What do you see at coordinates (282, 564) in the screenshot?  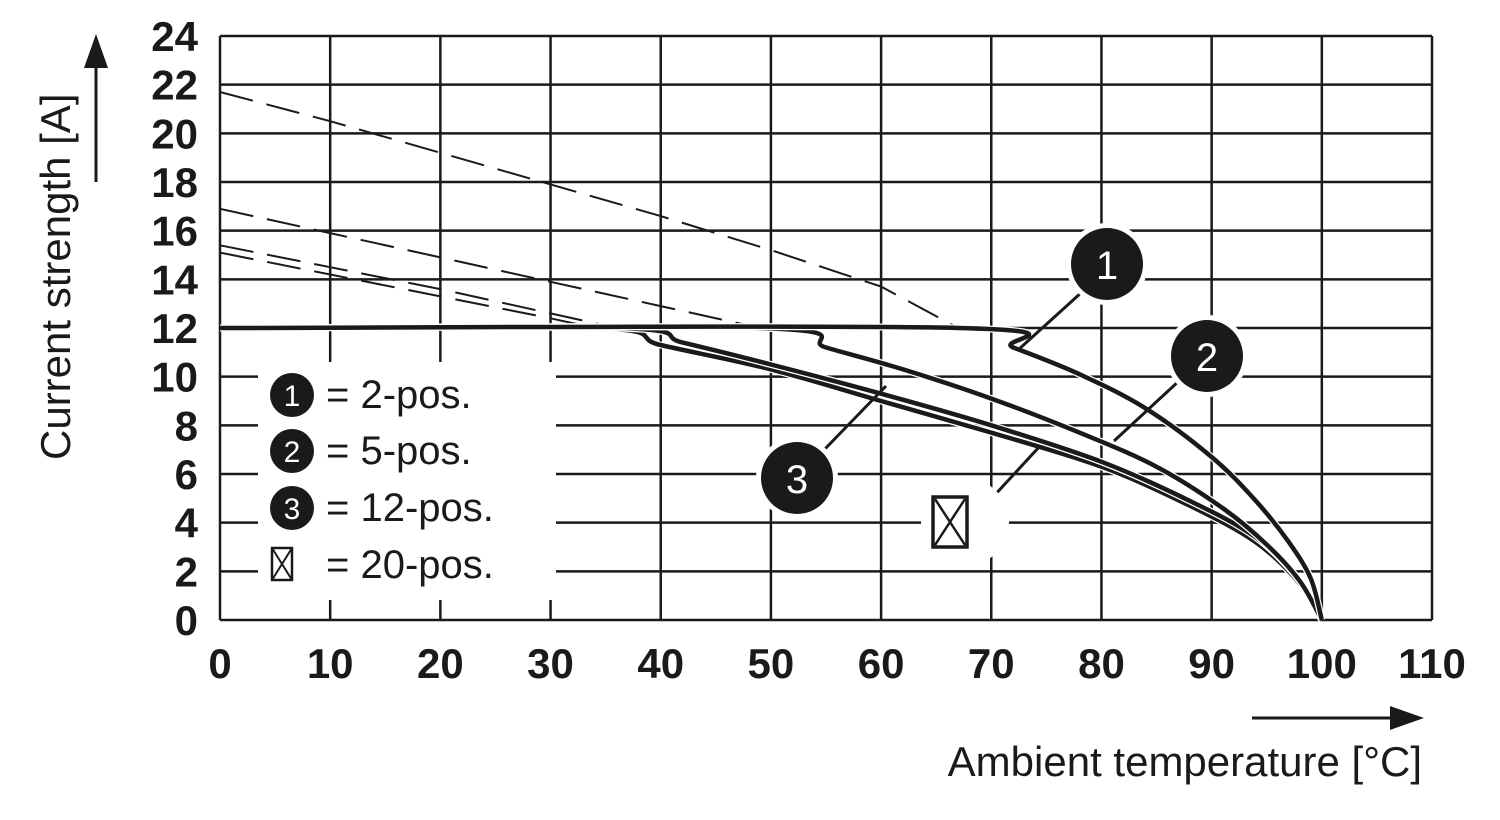 I see `legend-boxed-x-icon` at bounding box center [282, 564].